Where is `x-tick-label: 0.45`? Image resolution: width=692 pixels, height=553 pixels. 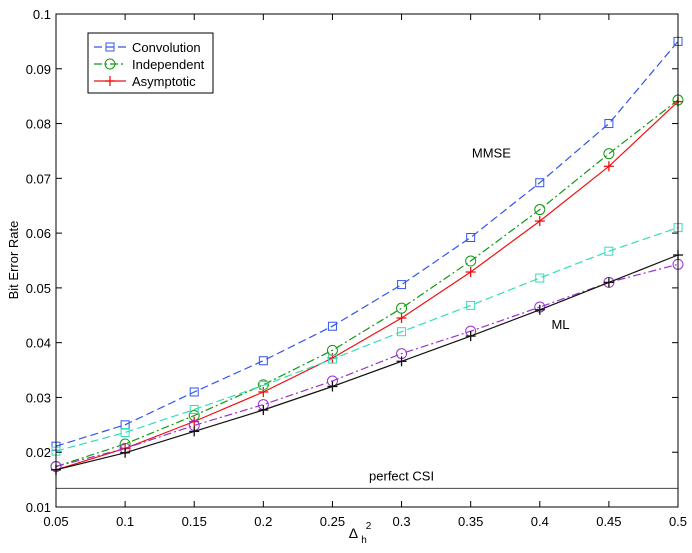
x-tick-label: 0.45 is located at coordinates (608, 521).